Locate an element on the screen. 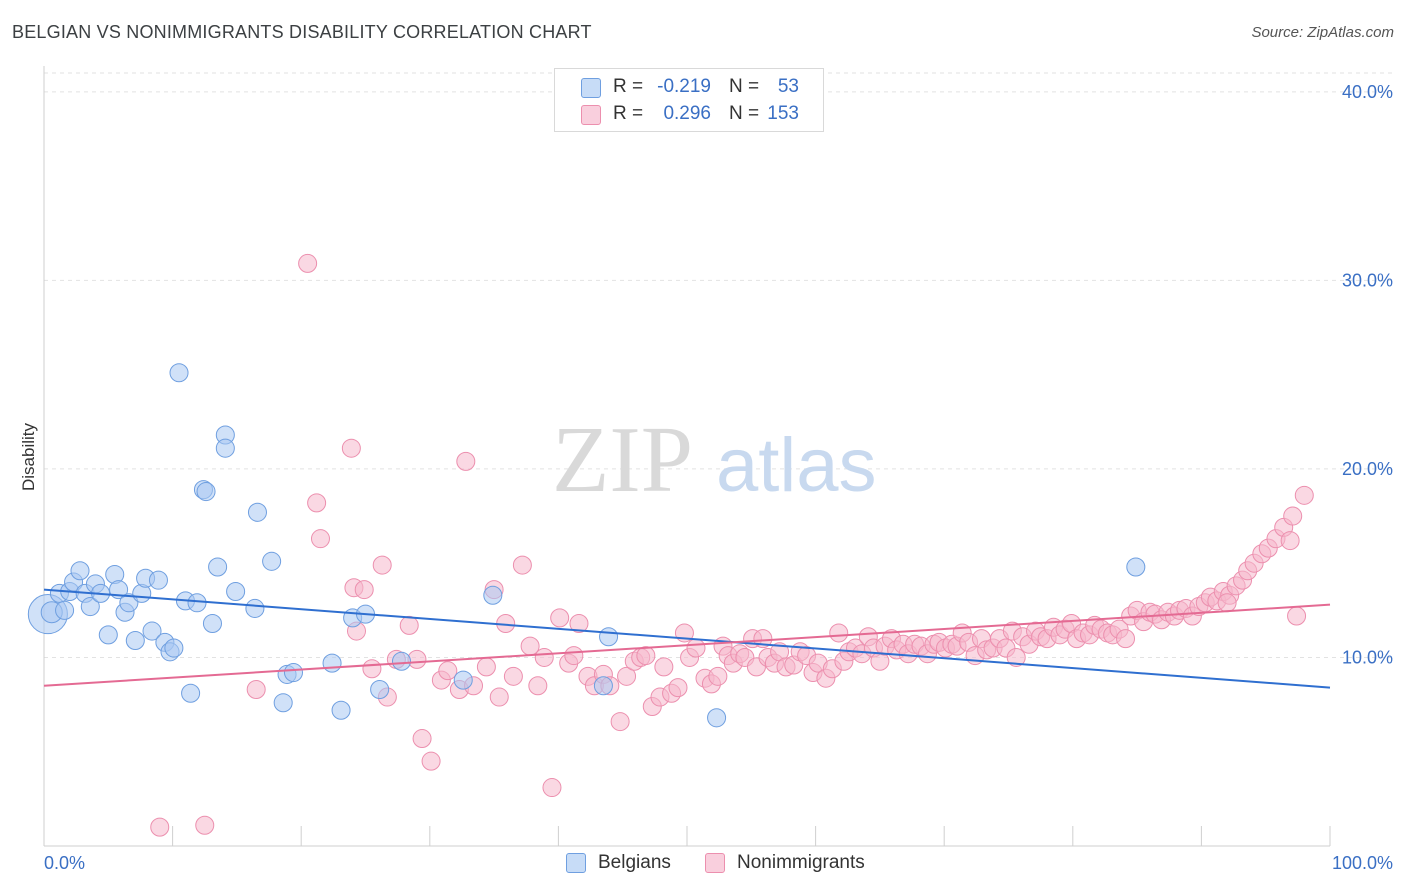 The width and height of the screenshot is (1406, 892). legend-r-value: -0.219 is located at coordinates (684, 86).